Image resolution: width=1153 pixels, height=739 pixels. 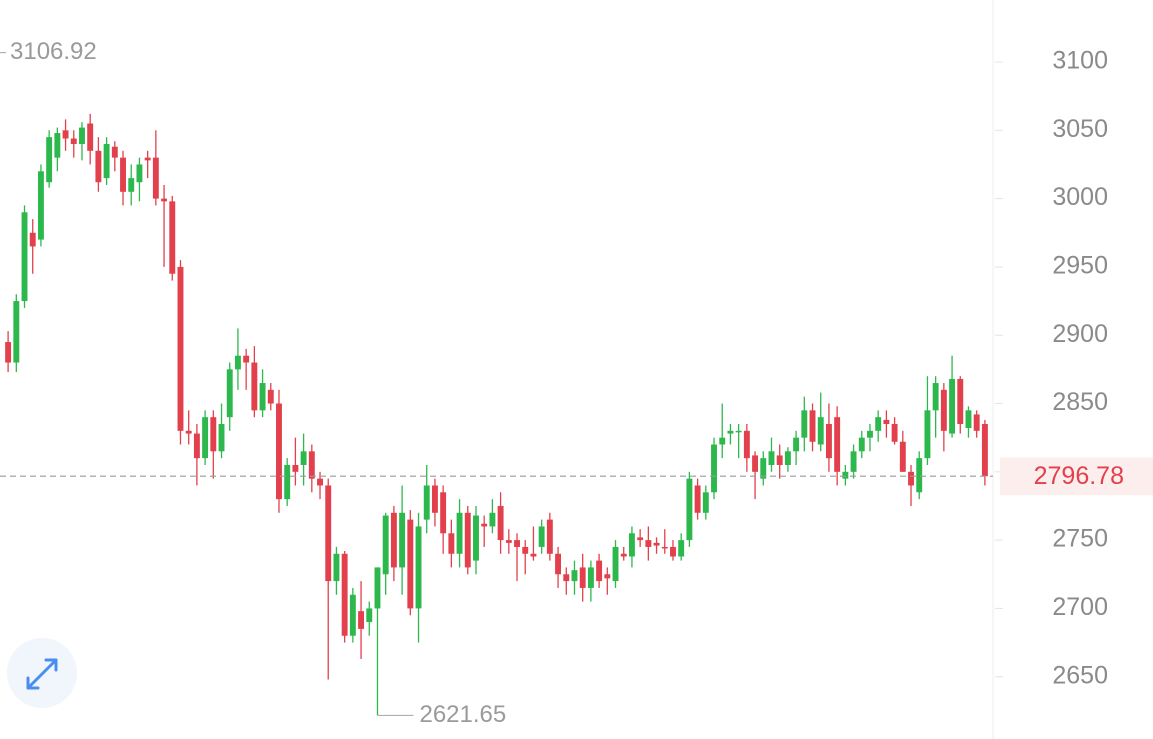 I want to click on expand-icon, so click(x=42, y=674).